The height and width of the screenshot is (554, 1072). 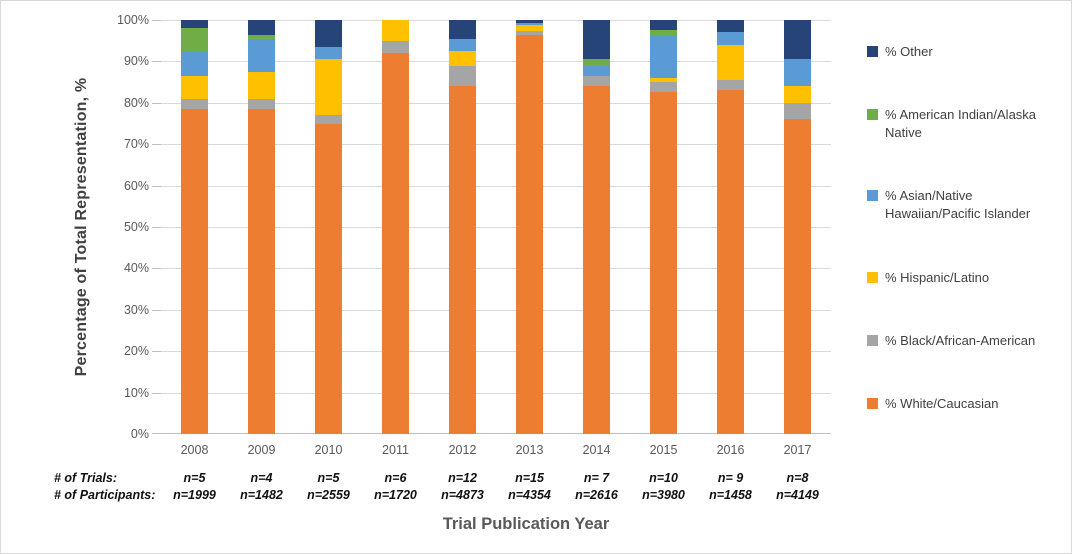 I want to click on participants-value-2009: n=1482, so click(x=261, y=495).